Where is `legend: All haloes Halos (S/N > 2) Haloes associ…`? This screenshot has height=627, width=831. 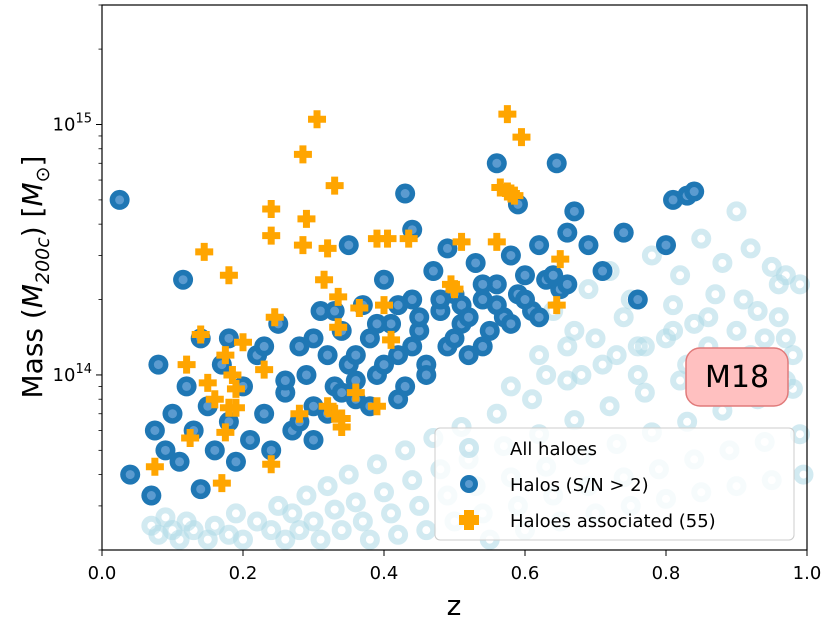 legend: All haloes Halos (S/N > 2) Haloes associ… is located at coordinates (614, 484).